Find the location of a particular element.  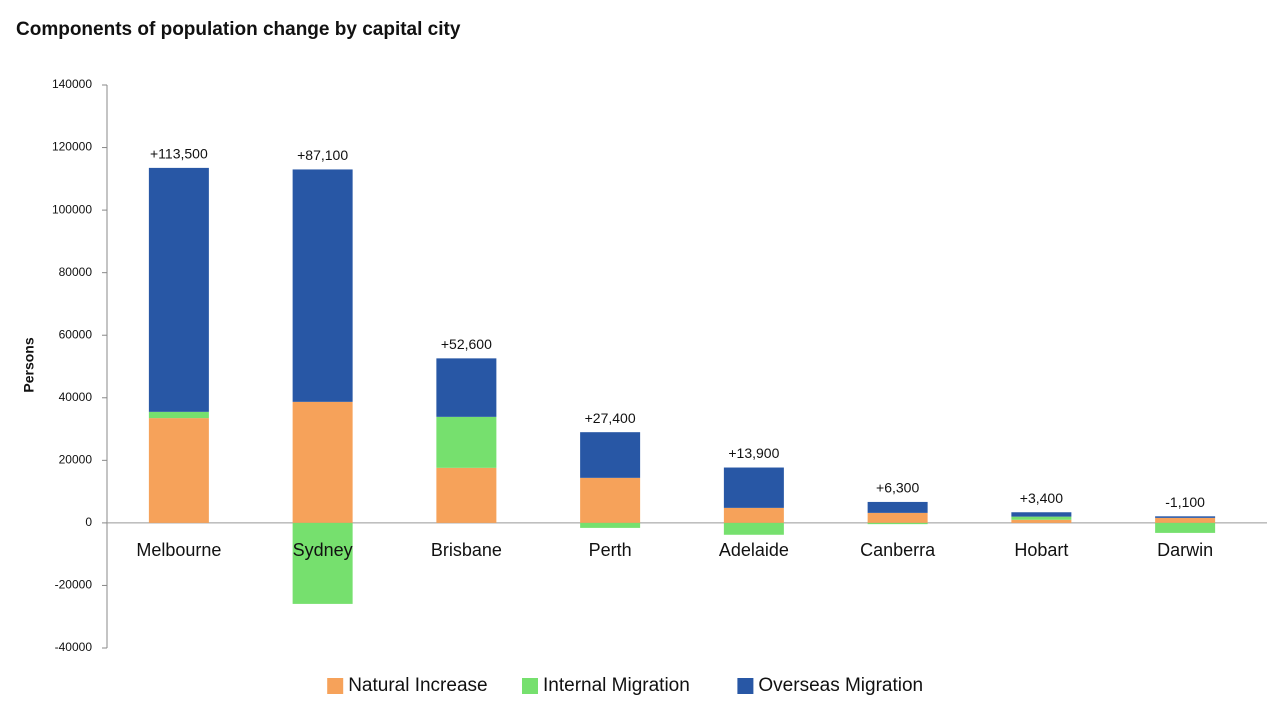

x-tick-label: Brisbane is located at coordinates (466, 550).